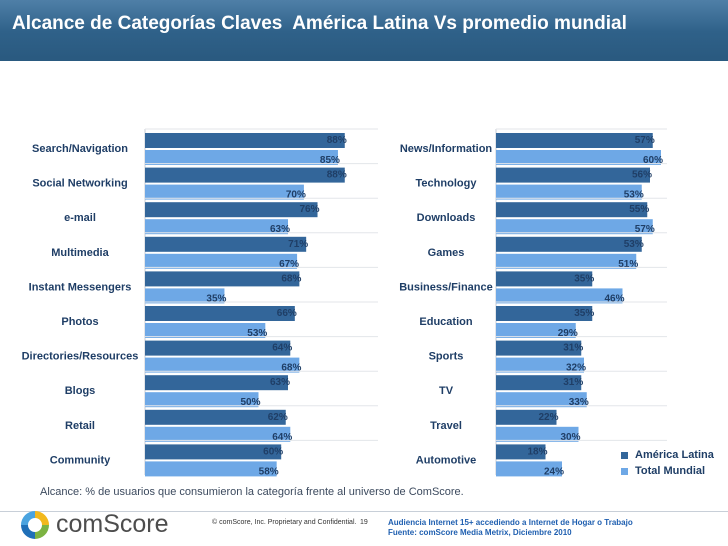  I want to click on left-value-label-world: 63%, so click(280, 229).